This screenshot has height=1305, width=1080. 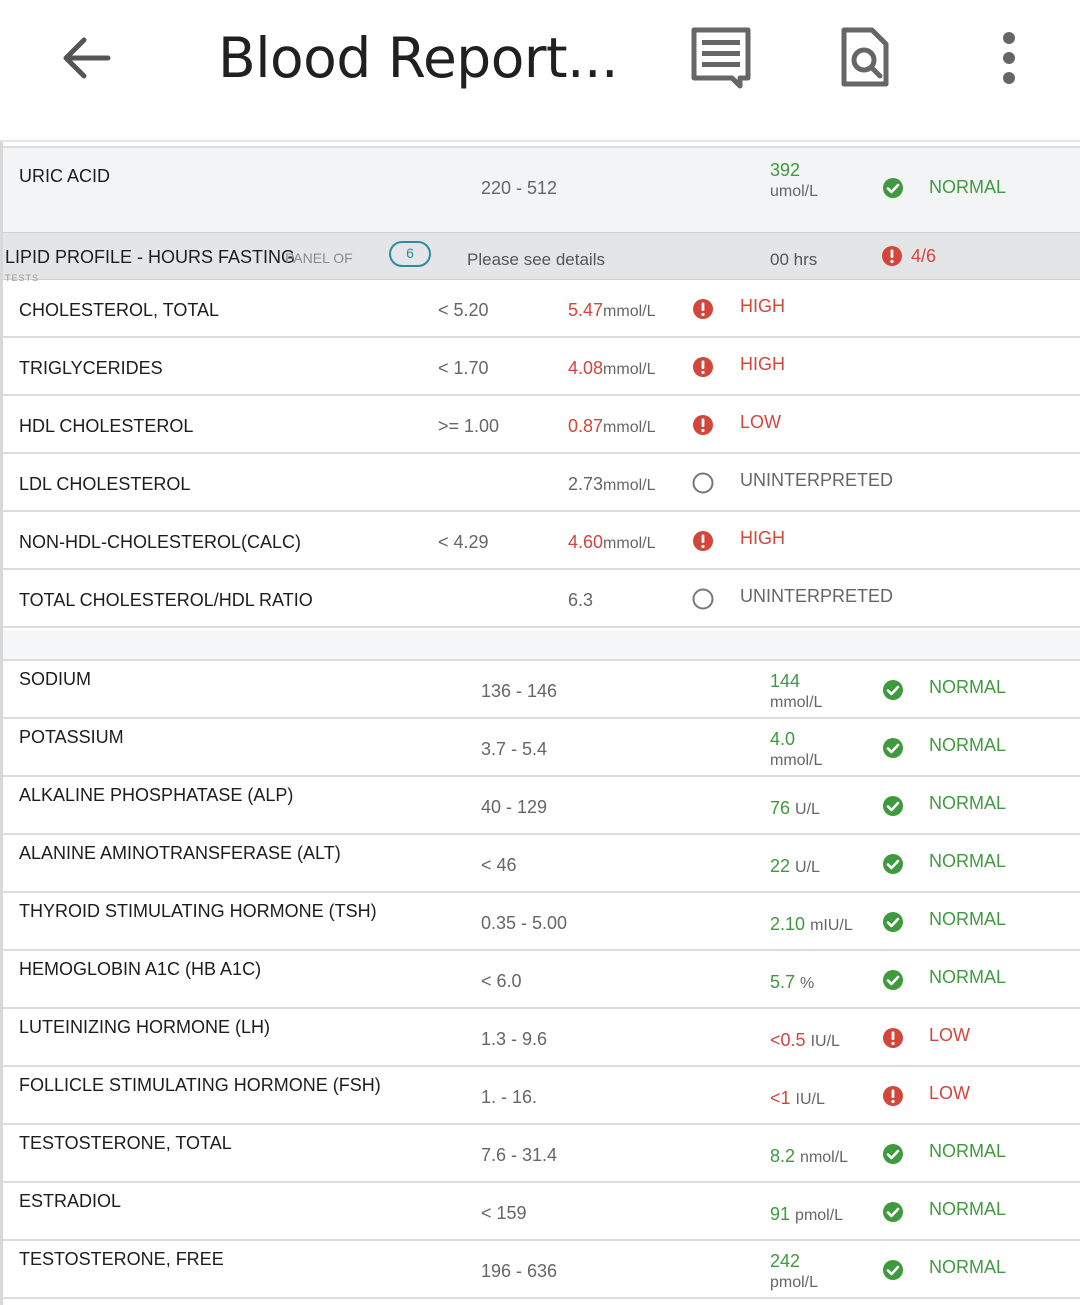 What do you see at coordinates (809, 1156) in the screenshot?
I see `result-value: 8.2 nmol/L` at bounding box center [809, 1156].